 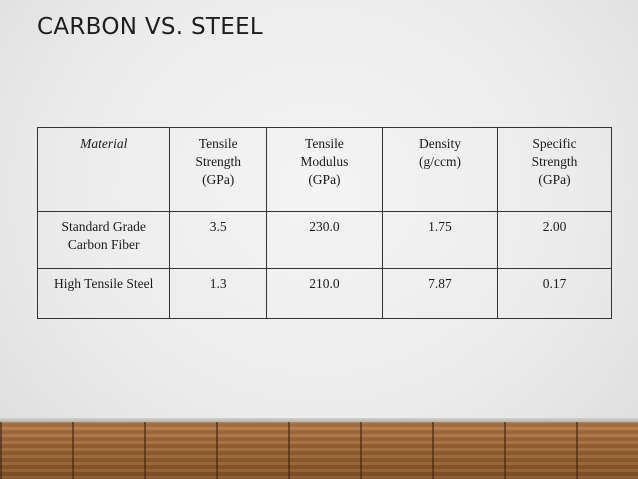 I want to click on cell-density: 7.87, so click(x=440, y=293).